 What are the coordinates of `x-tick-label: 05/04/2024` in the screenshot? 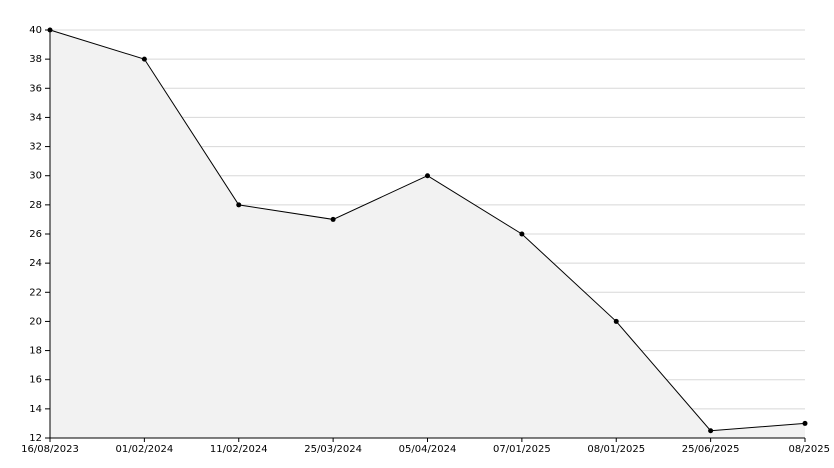 It's located at (428, 449).